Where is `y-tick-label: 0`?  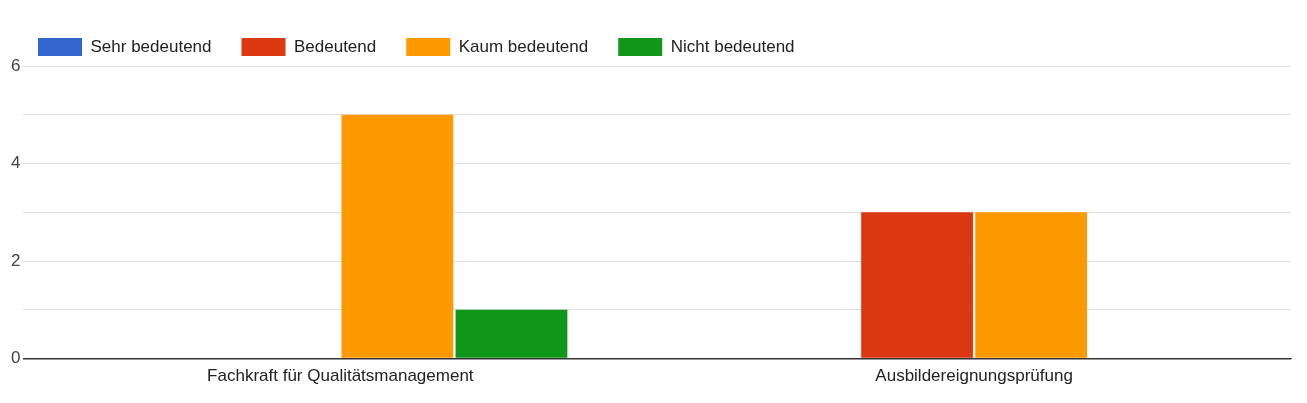
y-tick-label: 0 is located at coordinates (15, 358).